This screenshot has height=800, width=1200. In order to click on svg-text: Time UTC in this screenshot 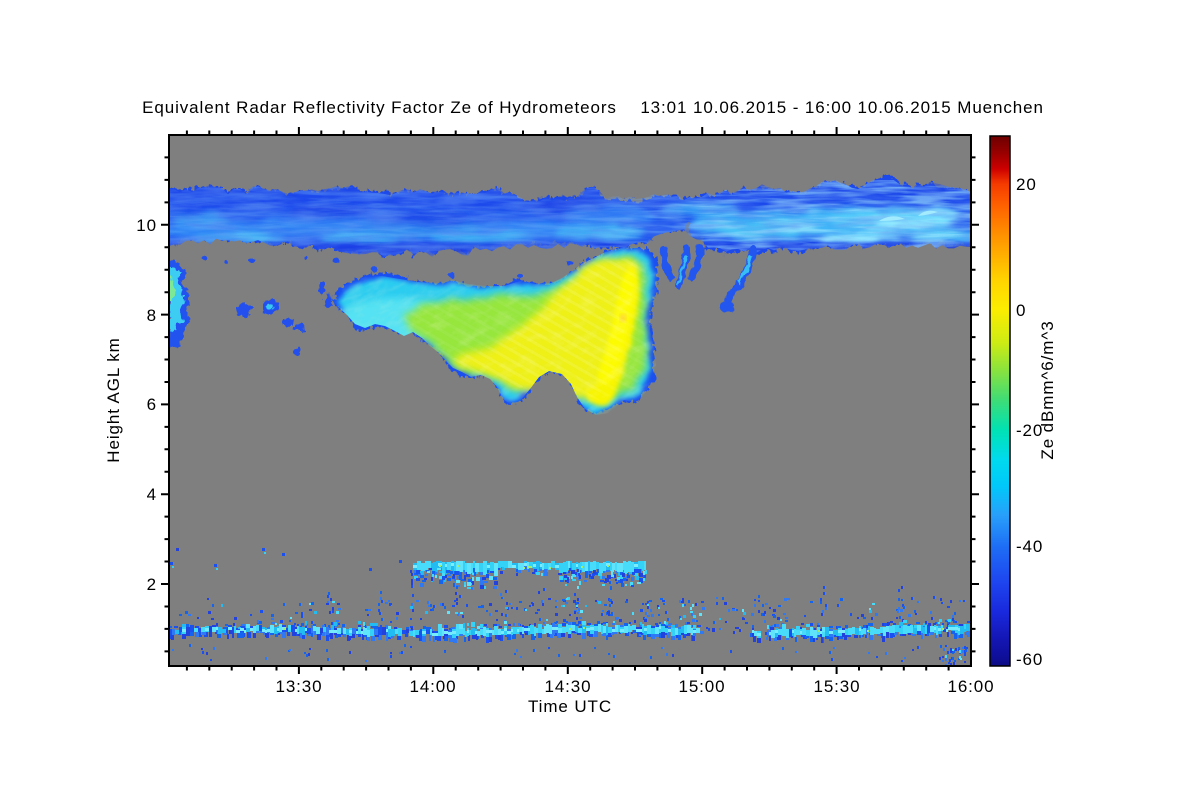, I will do `click(570, 706)`.